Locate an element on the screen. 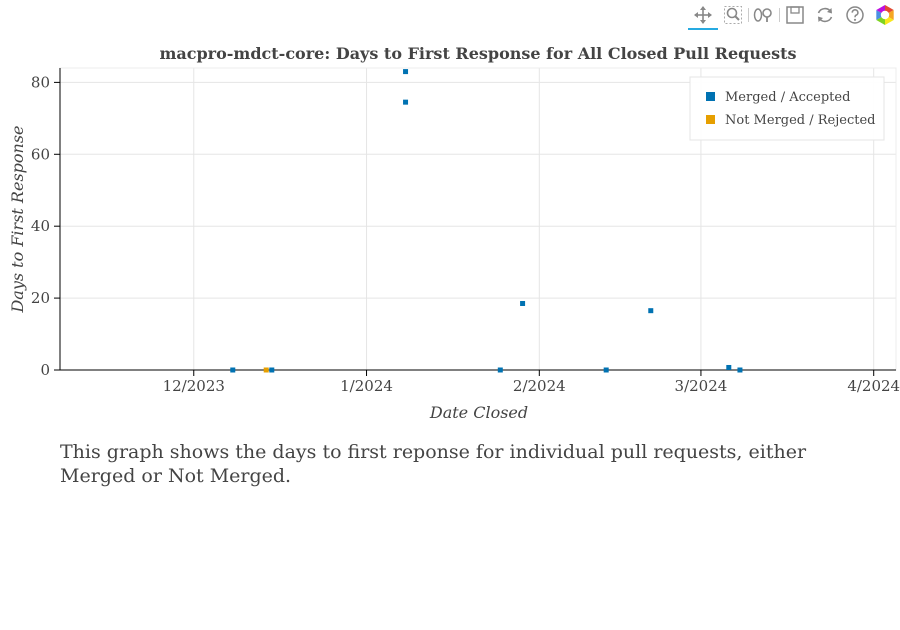  x-tick-label: 1/2024 is located at coordinates (366, 386).